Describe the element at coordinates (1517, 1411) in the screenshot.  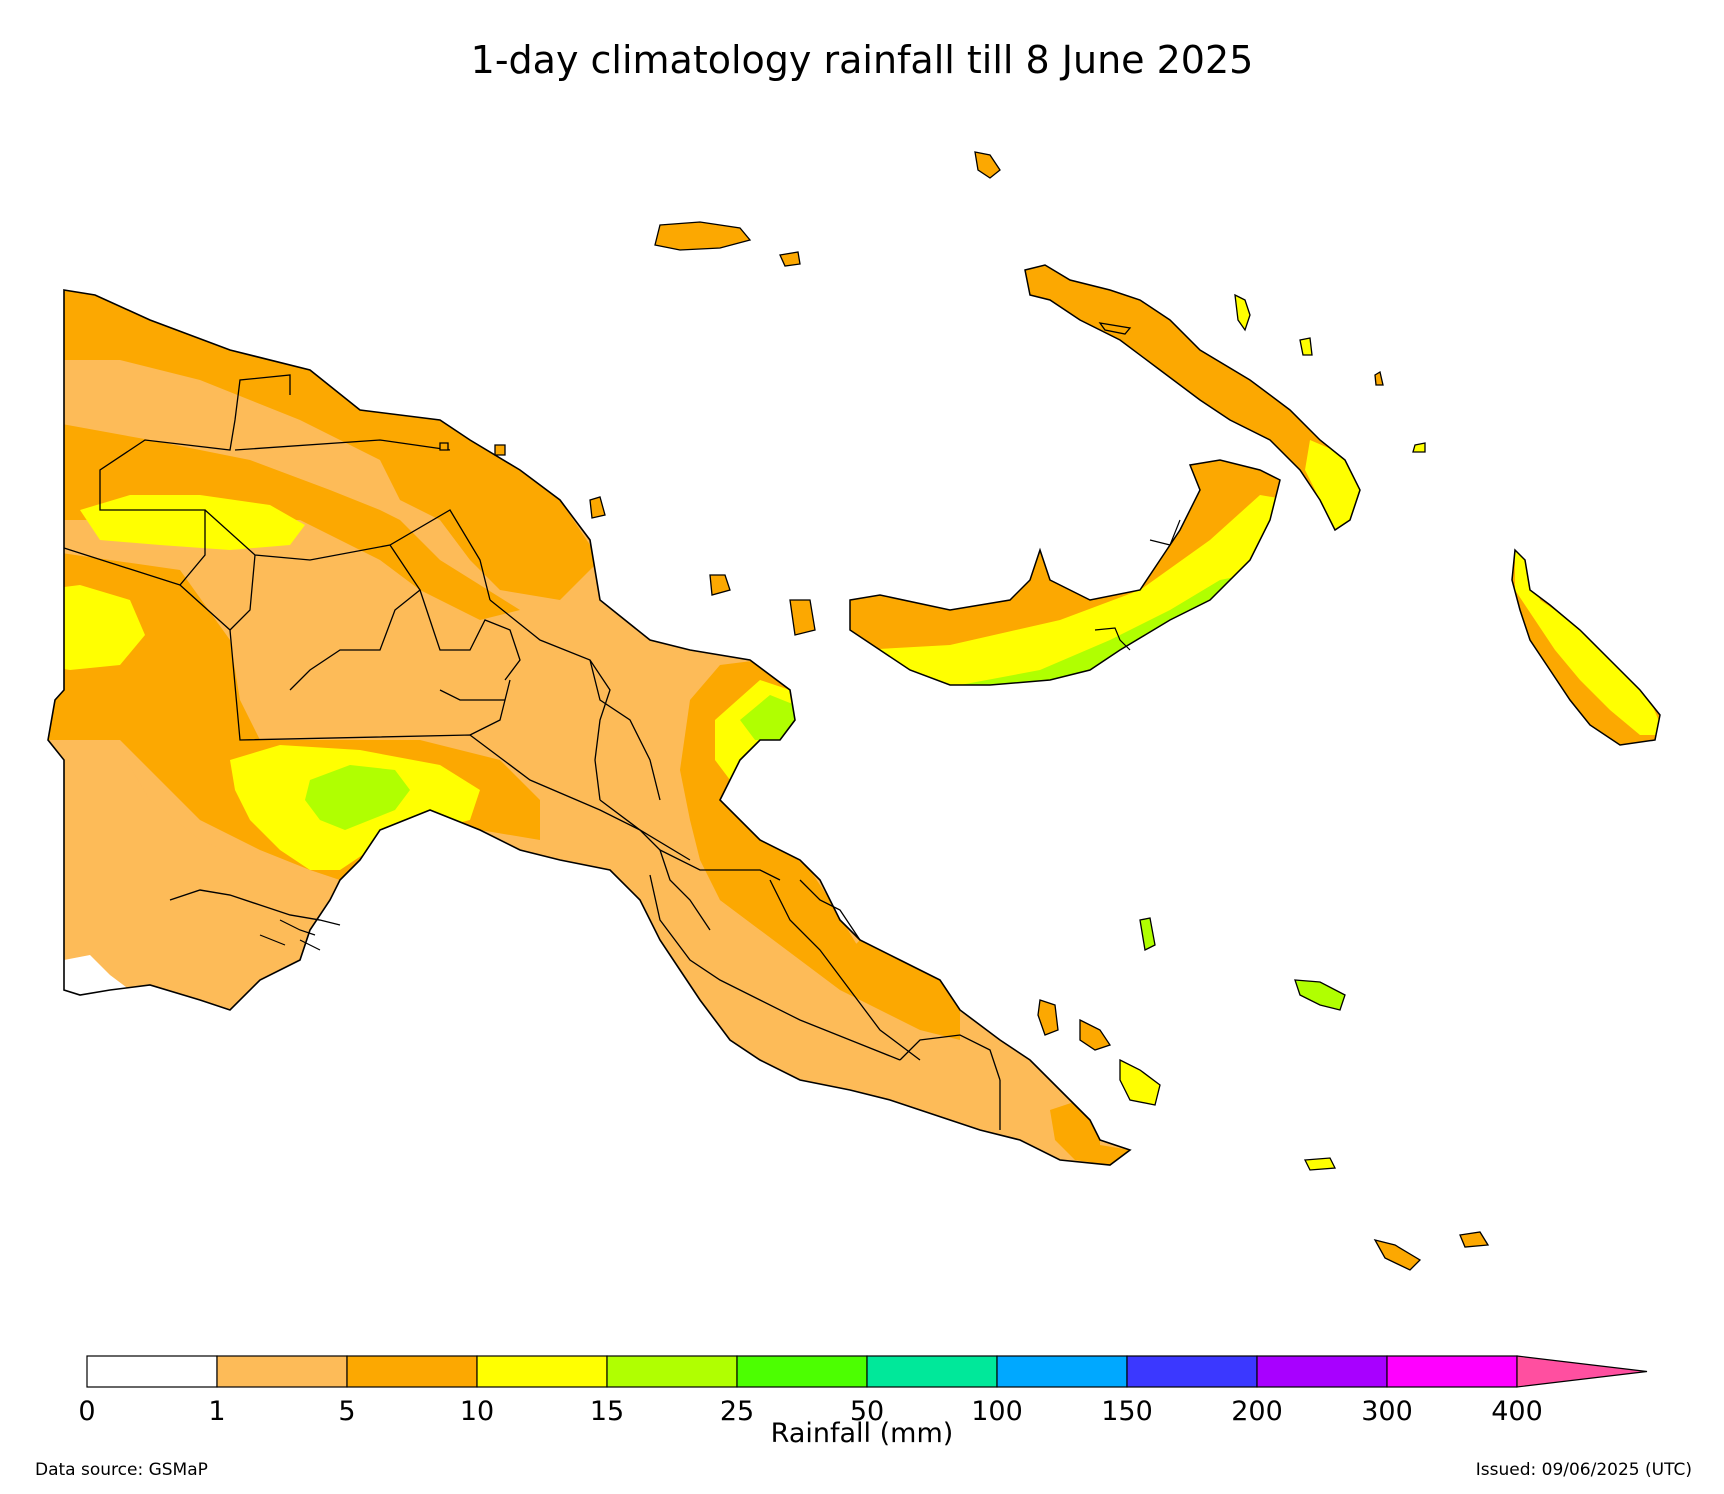
I see `colorbar-tick-label: 400` at that location.